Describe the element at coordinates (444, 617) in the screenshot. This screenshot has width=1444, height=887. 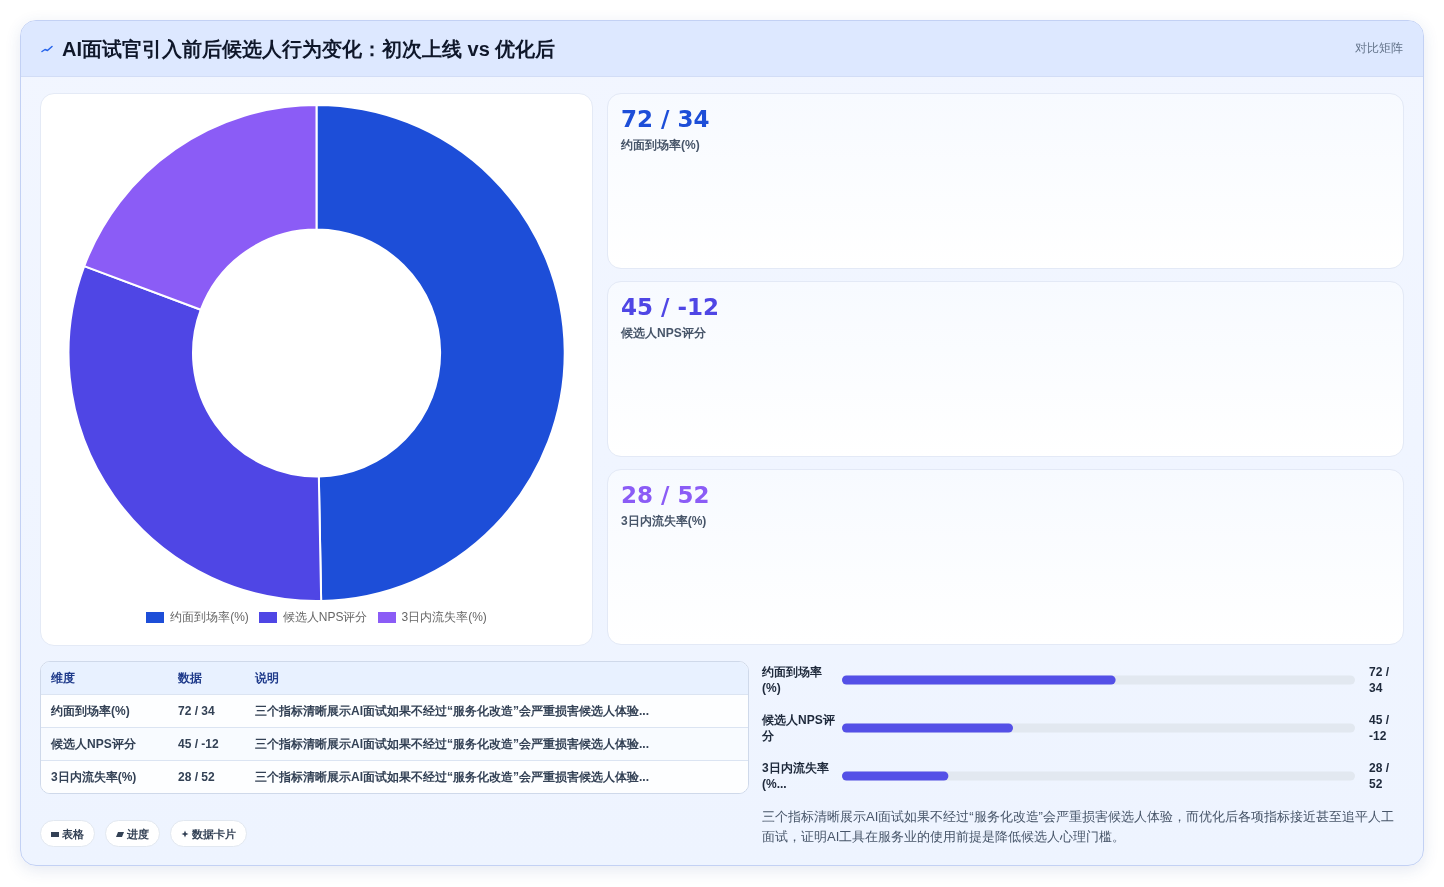
I see `legend-label: 3日内流失率(%)` at that location.